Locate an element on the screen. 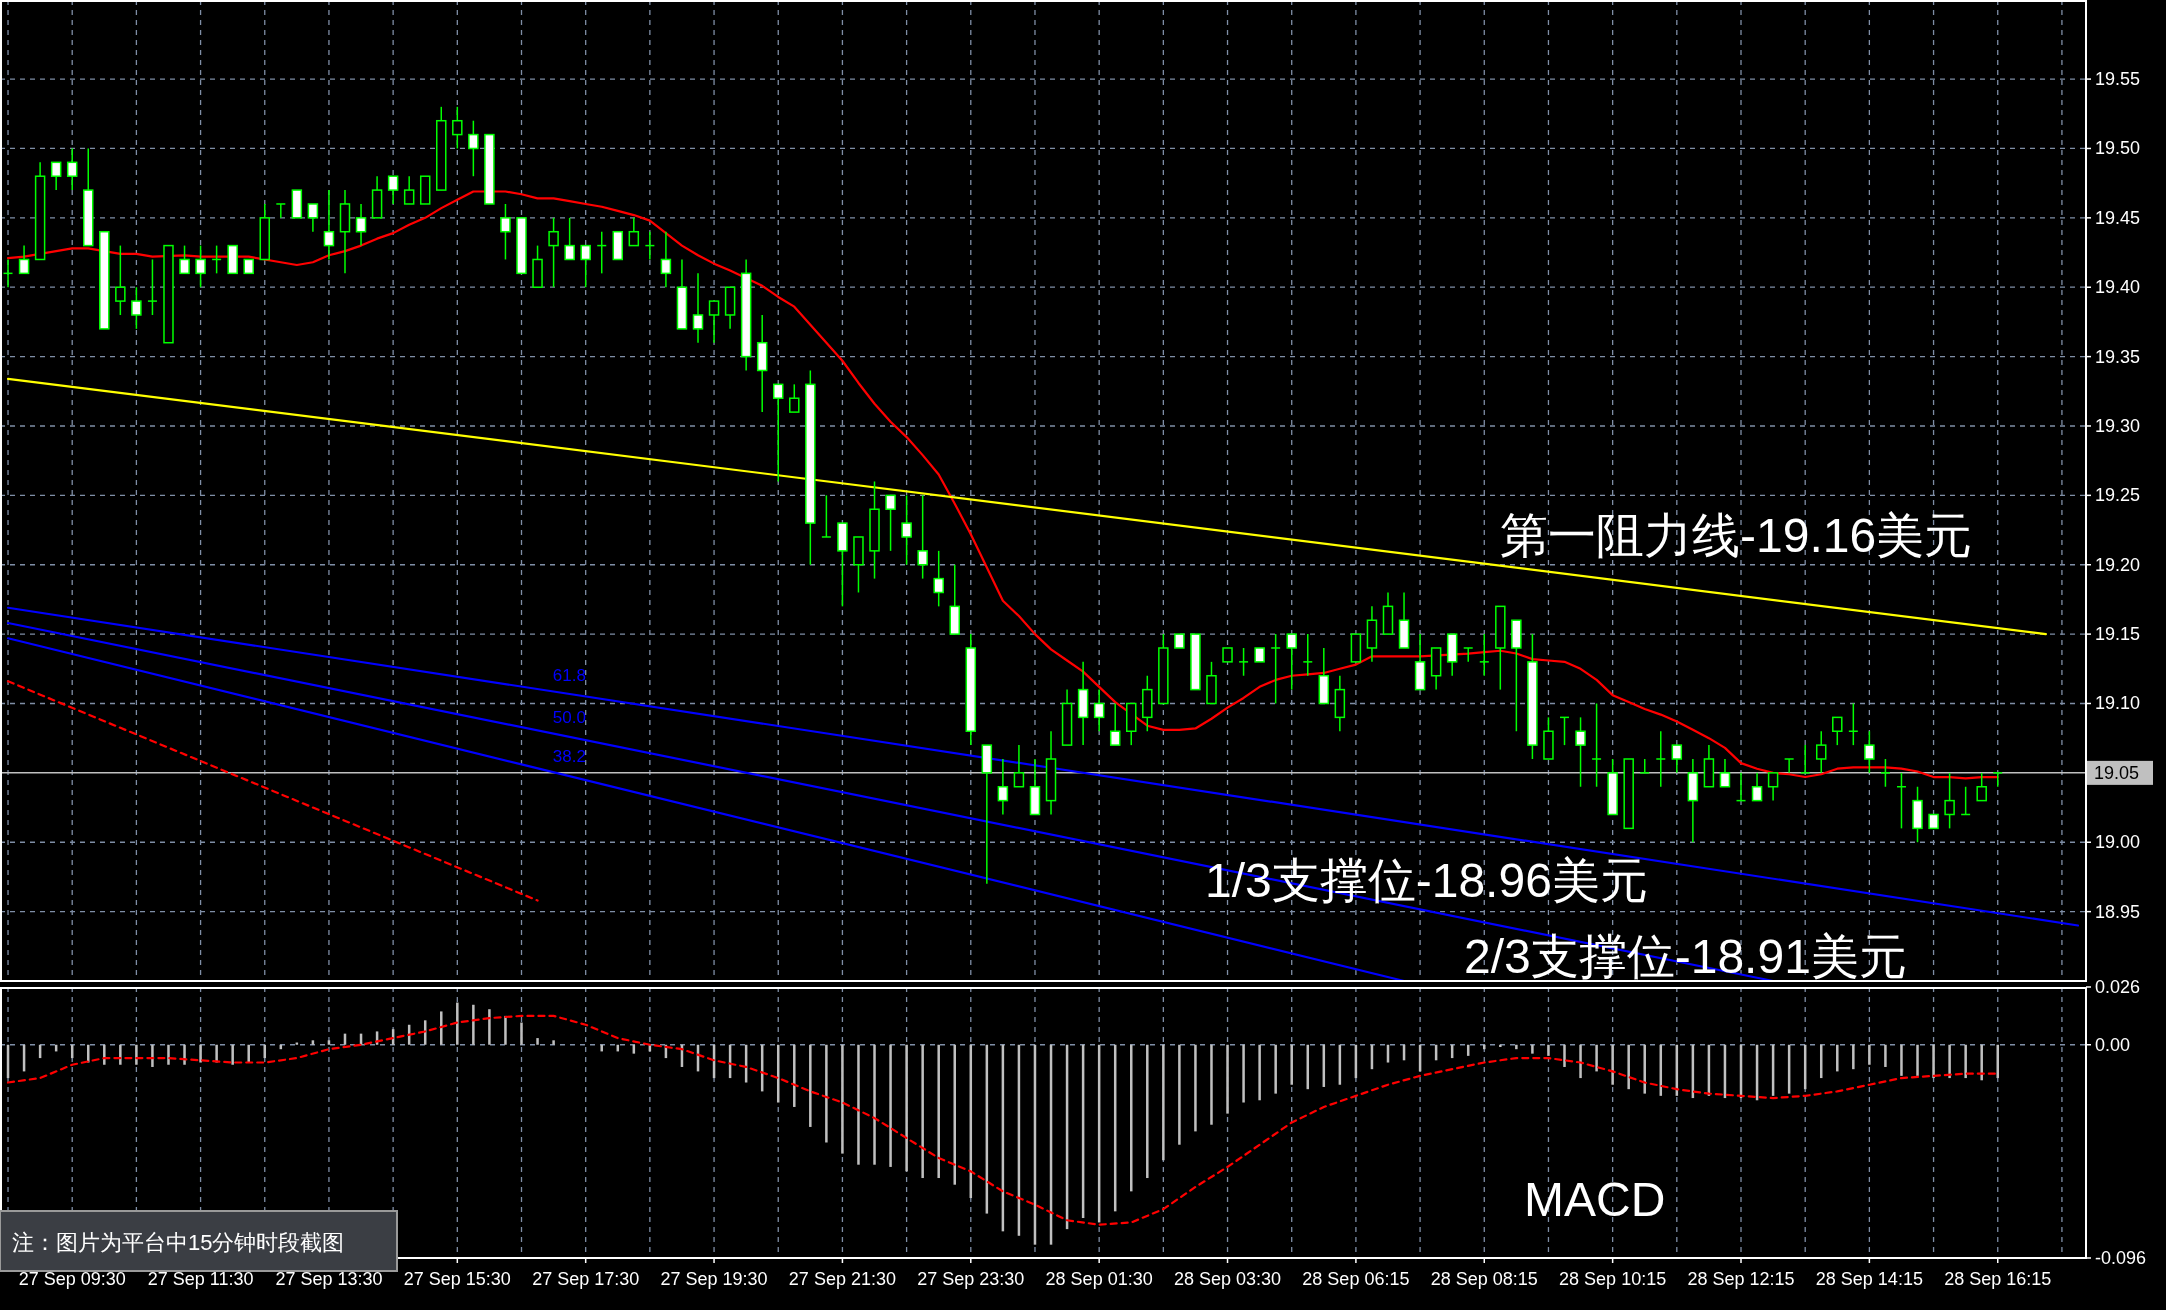  x-tick-label: 28 Sep 03:30 is located at coordinates (1227, 1279).